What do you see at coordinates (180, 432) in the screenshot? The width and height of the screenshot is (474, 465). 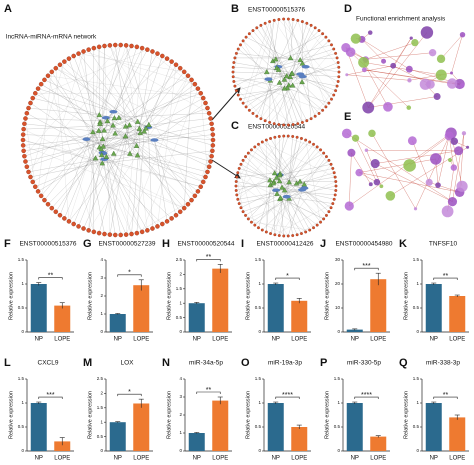 I see `y-tick-label: 1` at bounding box center [180, 432].